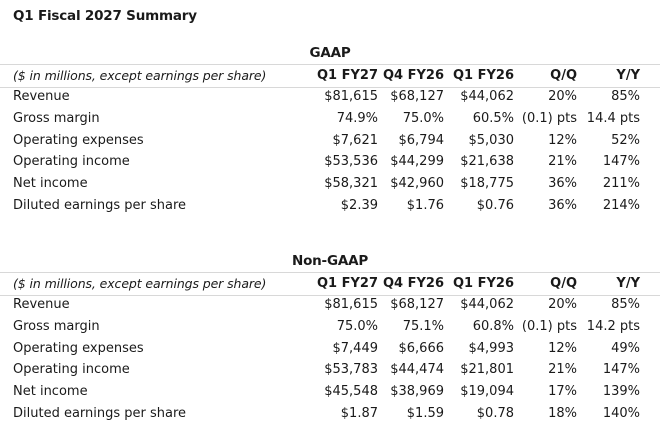 This screenshot has width=660, height=436. I want to click on non-gaap-table-row: Net income $45,548 $38,969 $19,094 17% 139%, so click(330, 392).